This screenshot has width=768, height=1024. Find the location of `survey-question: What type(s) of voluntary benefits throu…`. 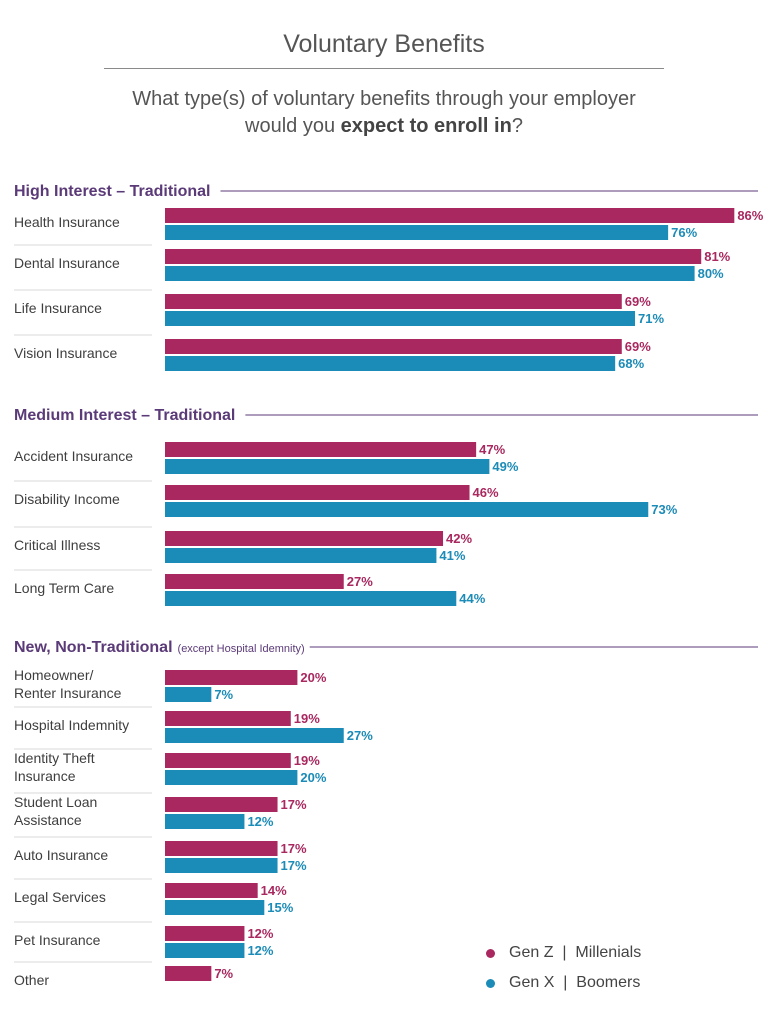

survey-question: What type(s) of voluntary benefits throu… is located at coordinates (384, 113).